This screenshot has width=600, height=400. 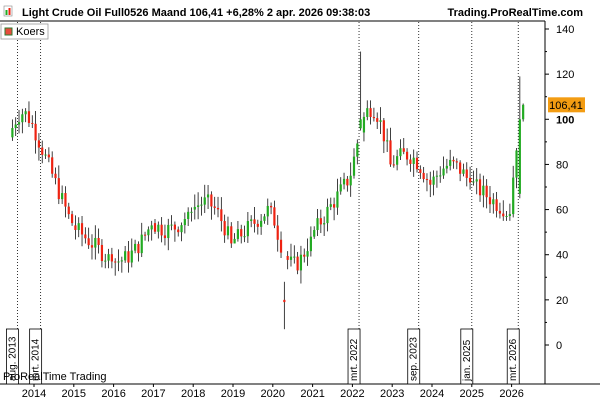 What do you see at coordinates (472, 394) in the screenshot?
I see `x-tick-label: 2025` at bounding box center [472, 394].